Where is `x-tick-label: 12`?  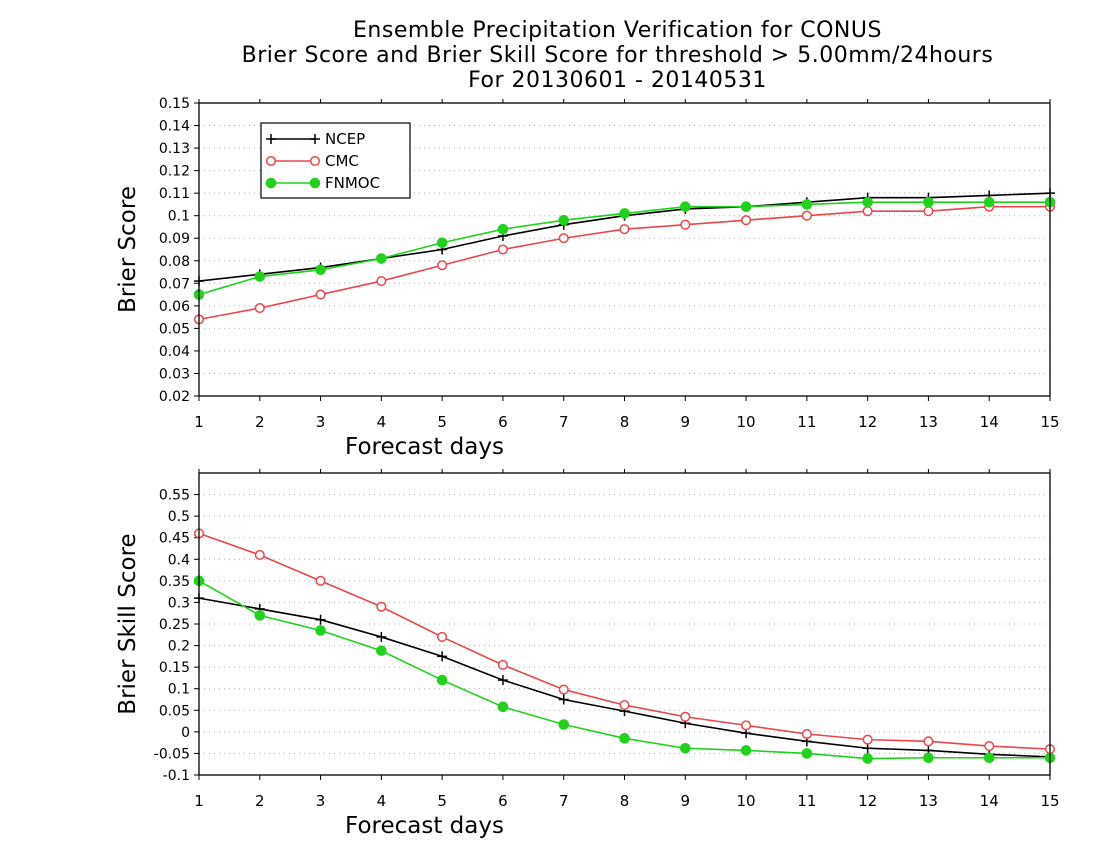
x-tick-label: 12 is located at coordinates (867, 801).